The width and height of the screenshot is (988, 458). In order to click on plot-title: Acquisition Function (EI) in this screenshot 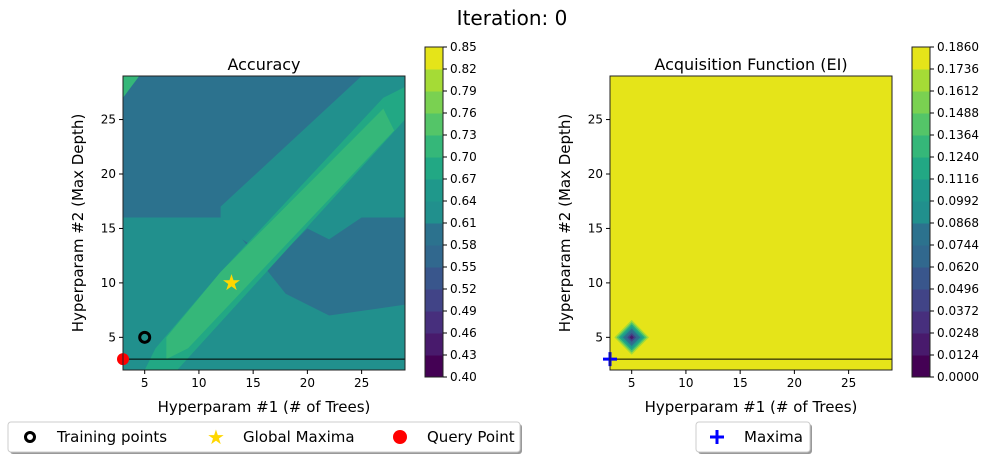, I will do `click(750, 64)`.